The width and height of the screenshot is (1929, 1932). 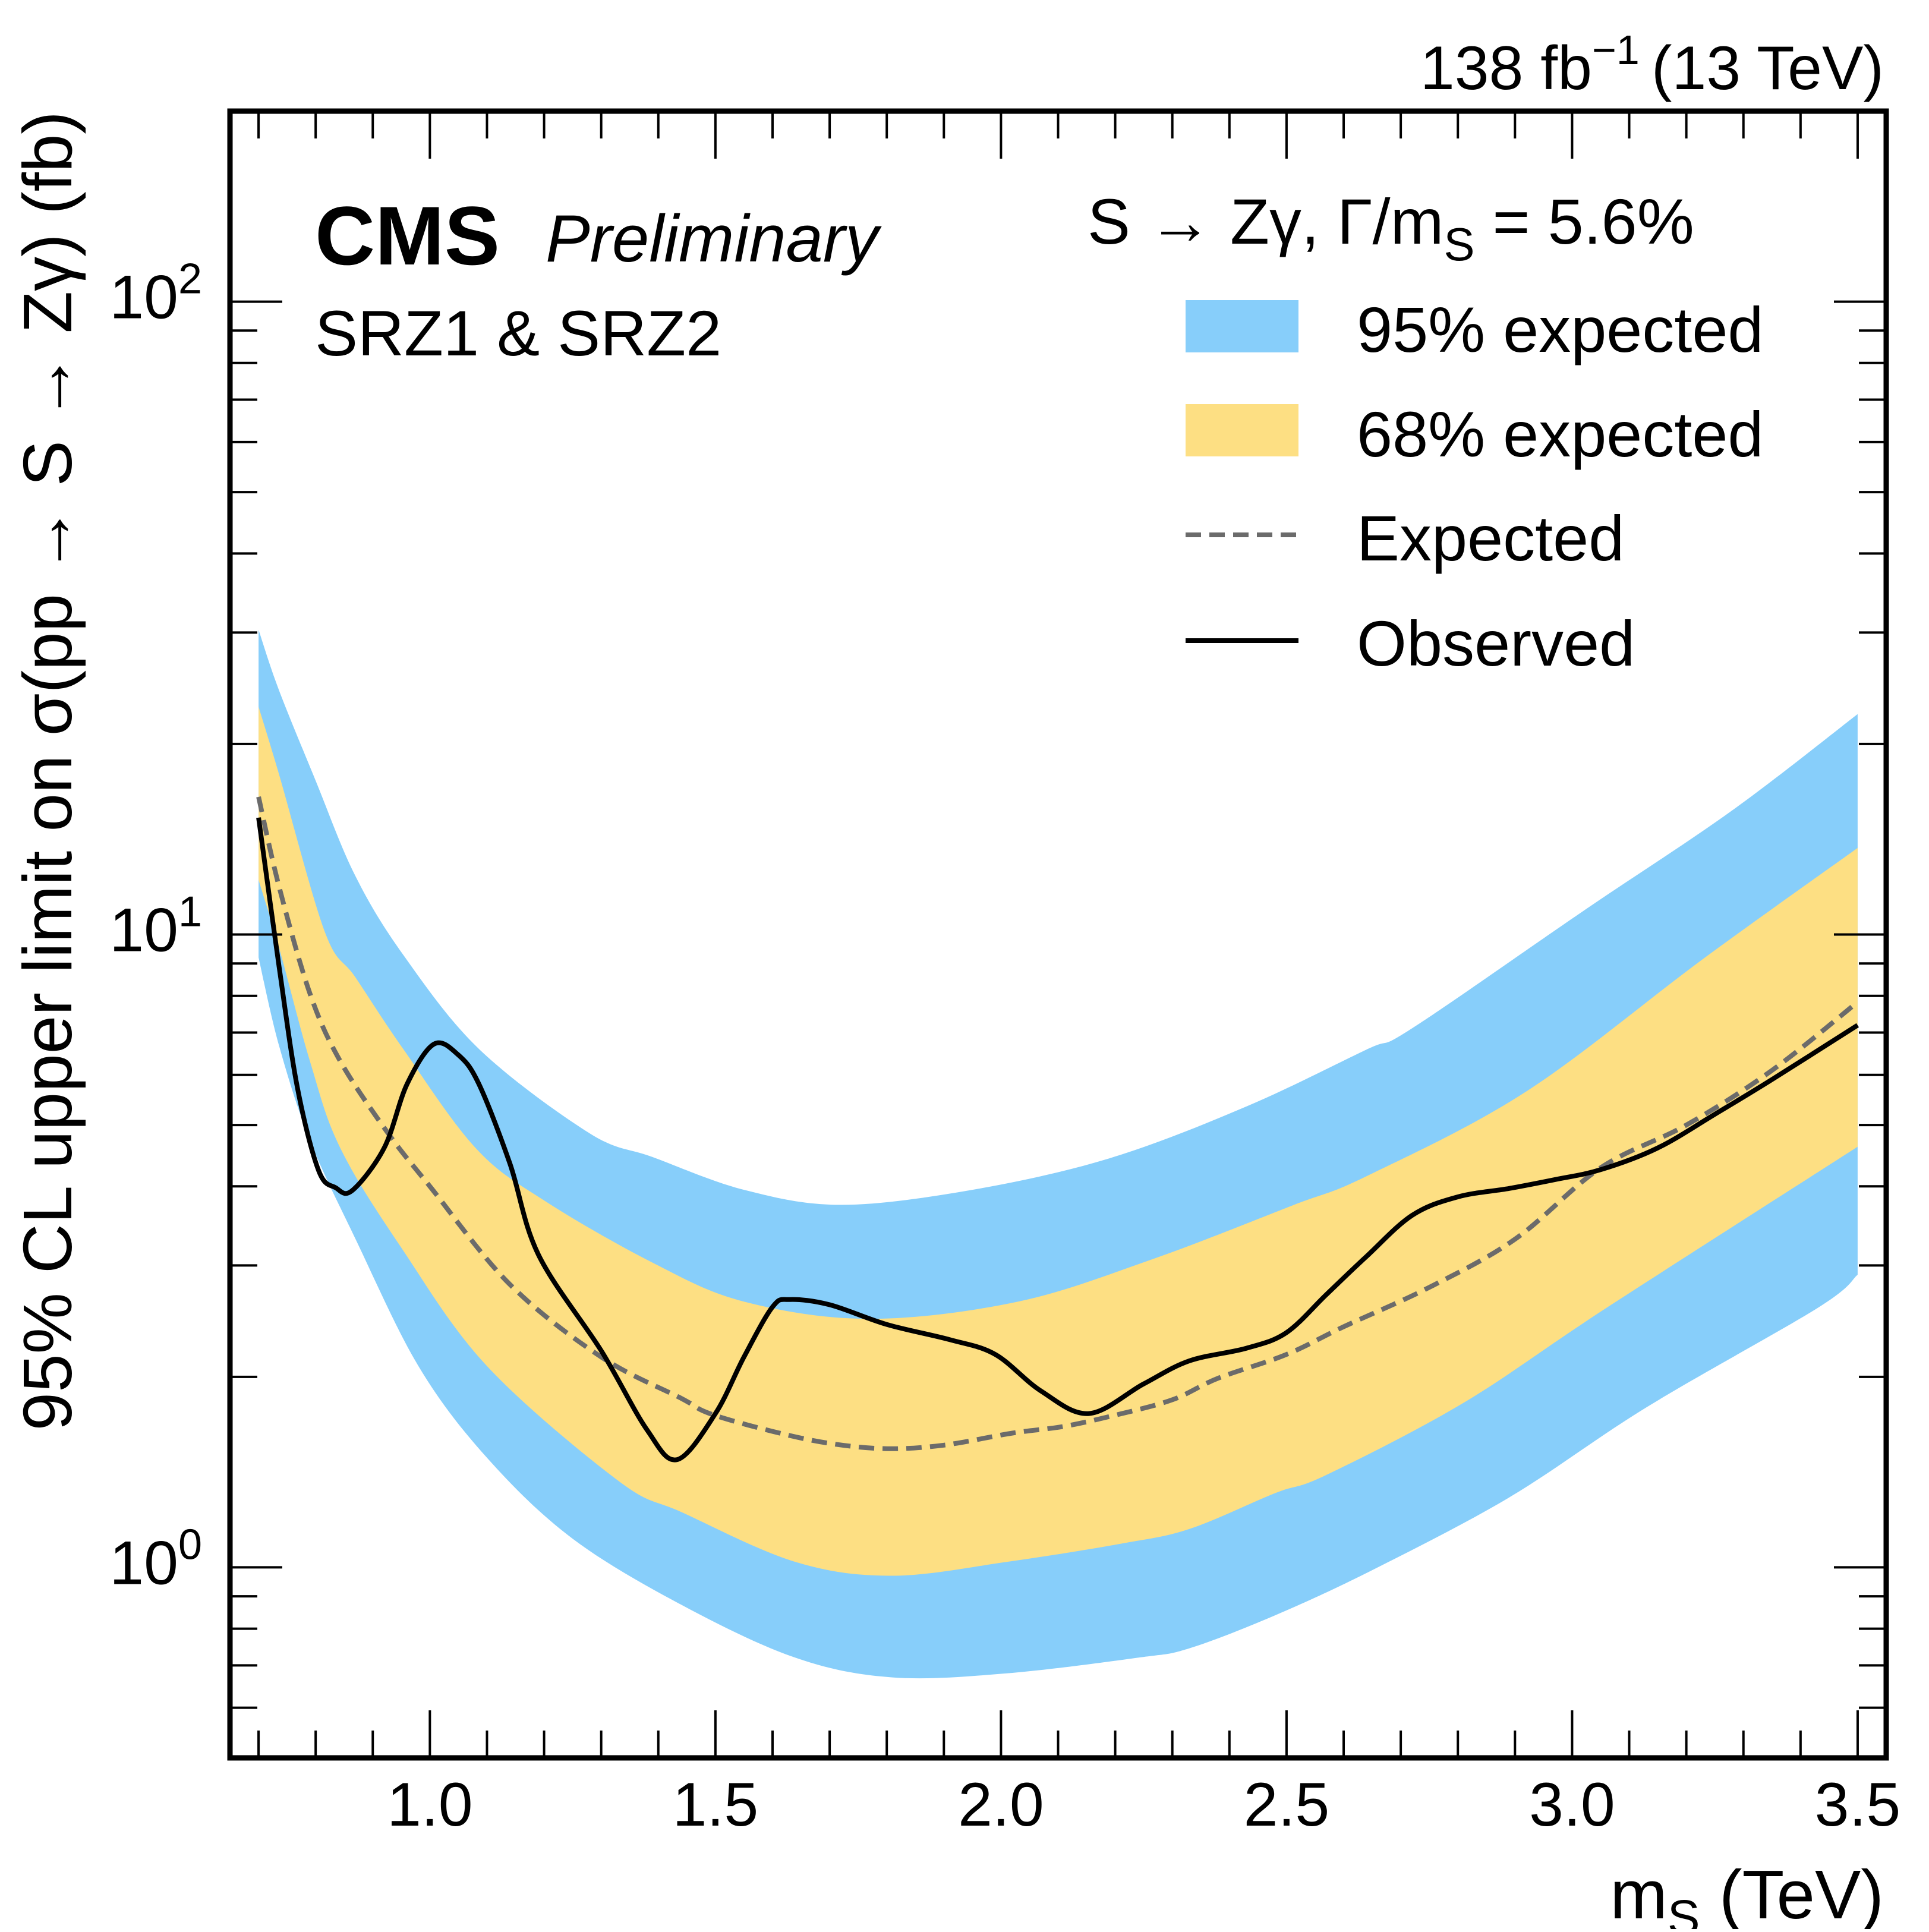 What do you see at coordinates (1560, 329) in the screenshot?
I see `legend-label-95: 95% expected` at bounding box center [1560, 329].